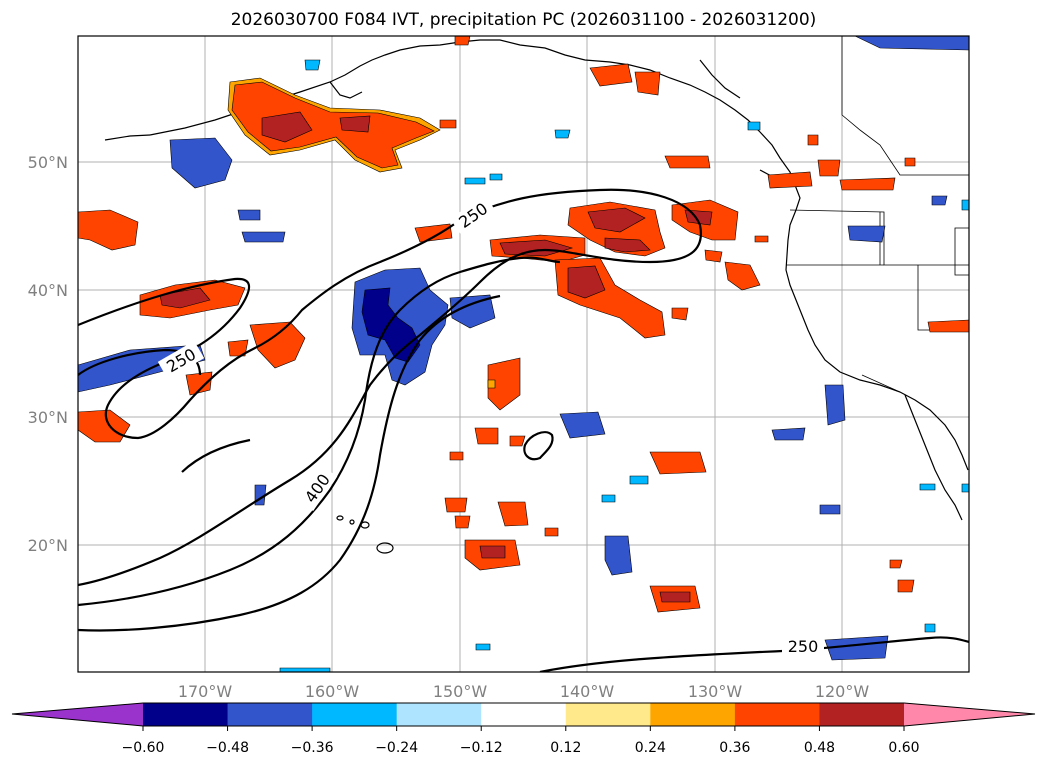 This screenshot has height=765, width=1047. Describe the element at coordinates (77, 714) in the screenshot. I see `colorbar-extend-low` at that location.